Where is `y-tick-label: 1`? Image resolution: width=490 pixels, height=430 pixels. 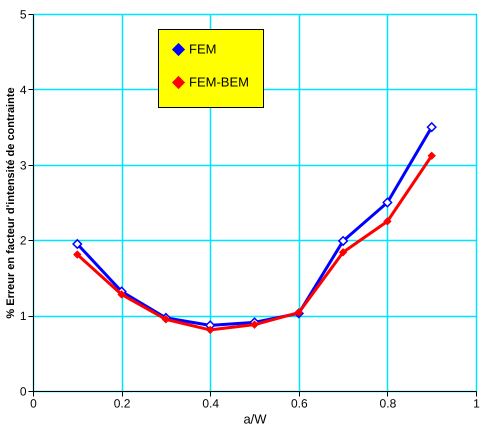 y-tick-label: 1 is located at coordinates (23, 316).